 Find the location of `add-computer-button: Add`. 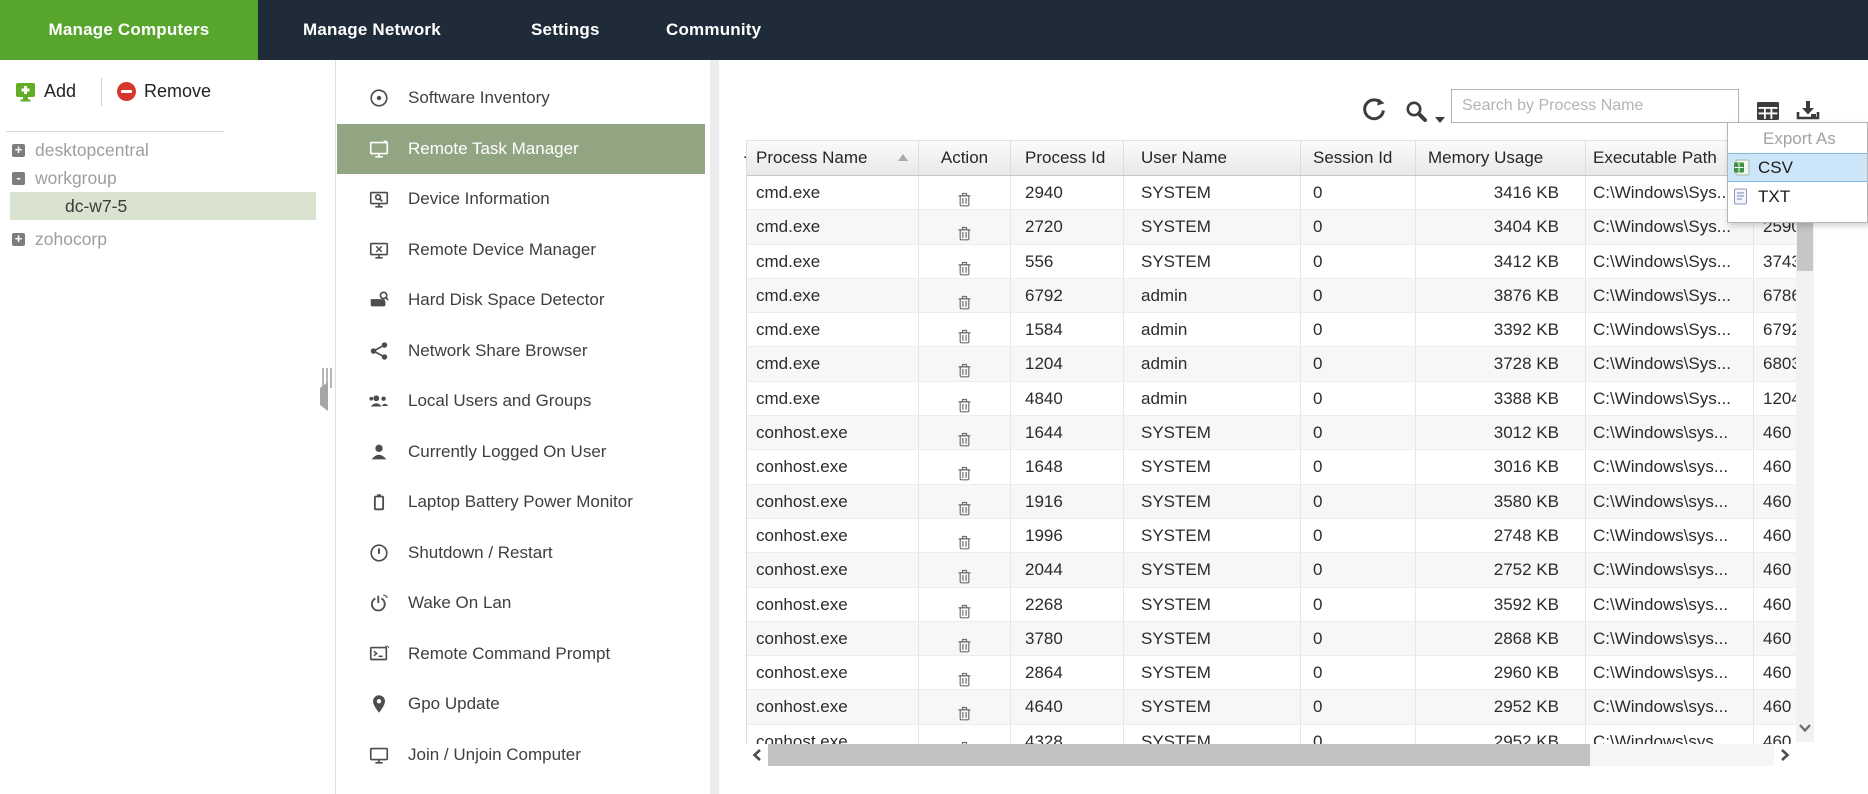

add-computer-button: Add is located at coordinates (45, 91).